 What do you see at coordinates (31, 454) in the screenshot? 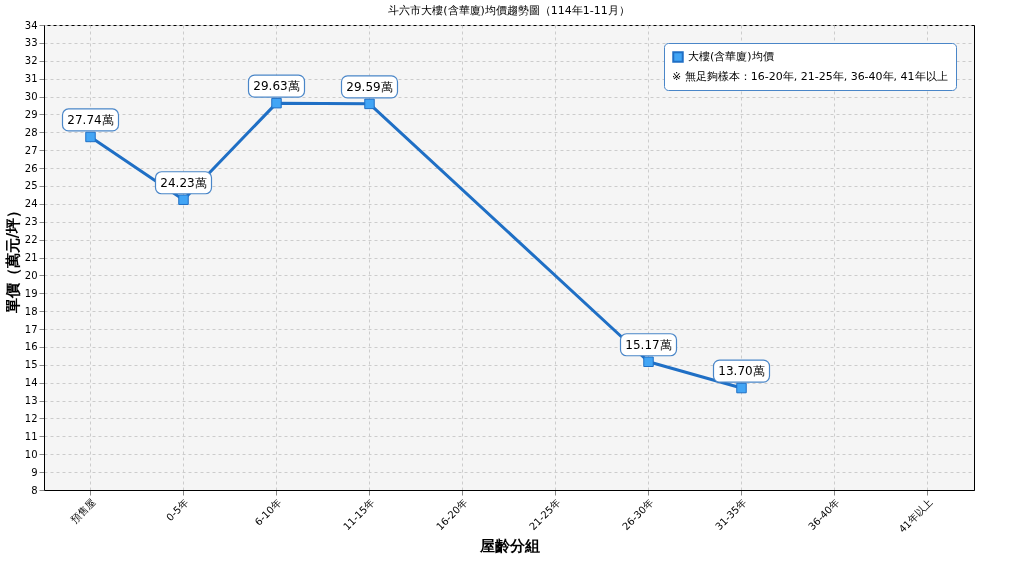
I see `y-tick-label: 10` at bounding box center [31, 454].